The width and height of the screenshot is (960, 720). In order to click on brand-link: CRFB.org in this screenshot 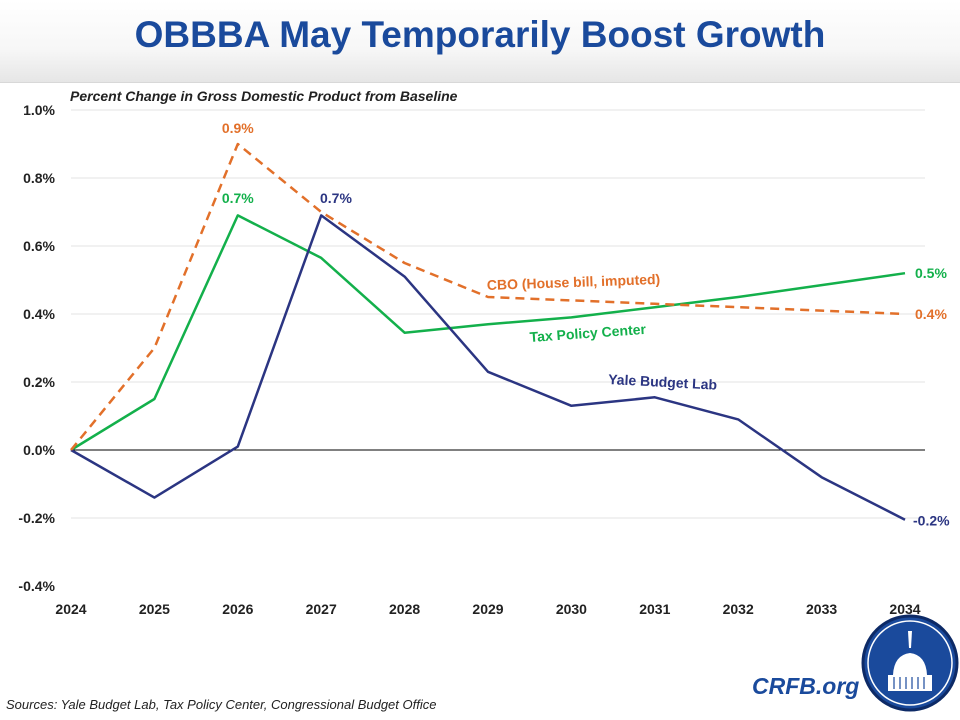, I will do `click(806, 686)`.